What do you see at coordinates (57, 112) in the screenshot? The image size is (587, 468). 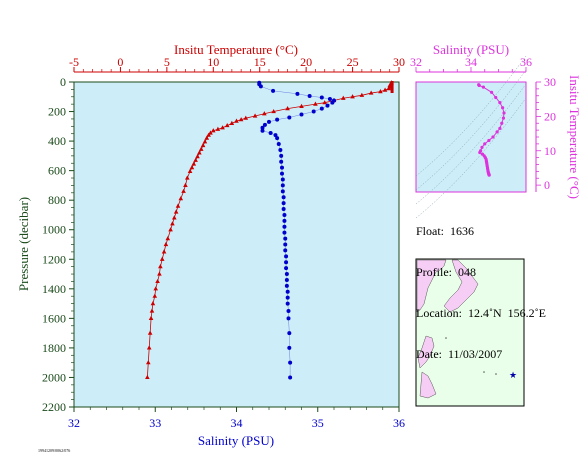 I see `pressure-tick-label: 200` at bounding box center [57, 112].